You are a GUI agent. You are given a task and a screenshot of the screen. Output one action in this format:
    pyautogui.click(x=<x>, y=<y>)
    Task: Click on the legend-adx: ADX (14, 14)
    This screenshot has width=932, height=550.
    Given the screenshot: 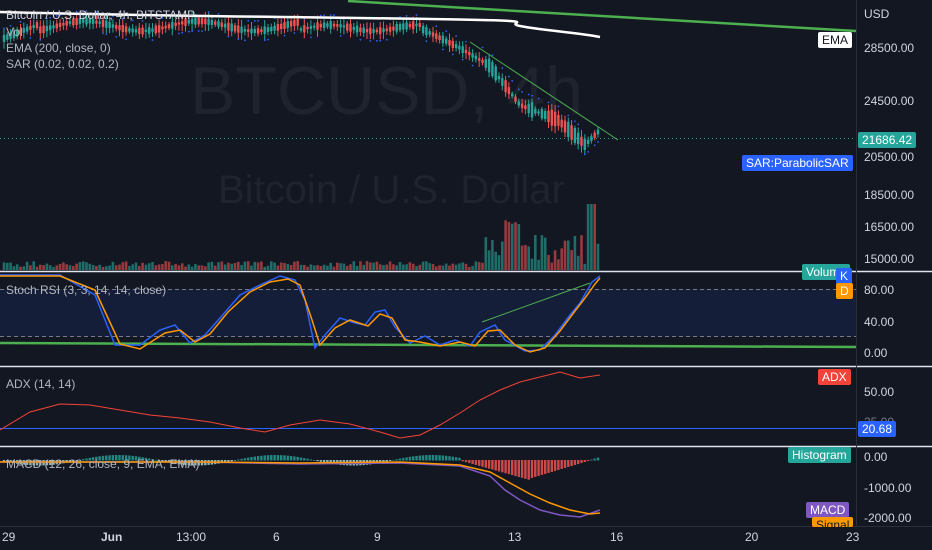 What is the action you would take?
    pyautogui.click(x=41, y=384)
    